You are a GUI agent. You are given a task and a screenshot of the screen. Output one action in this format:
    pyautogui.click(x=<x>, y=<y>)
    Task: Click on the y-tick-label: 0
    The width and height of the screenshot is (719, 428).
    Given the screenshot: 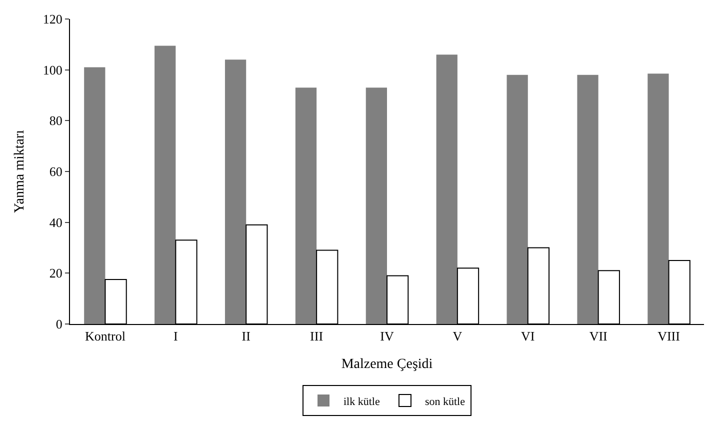 What is the action you would take?
    pyautogui.click(x=59, y=324)
    